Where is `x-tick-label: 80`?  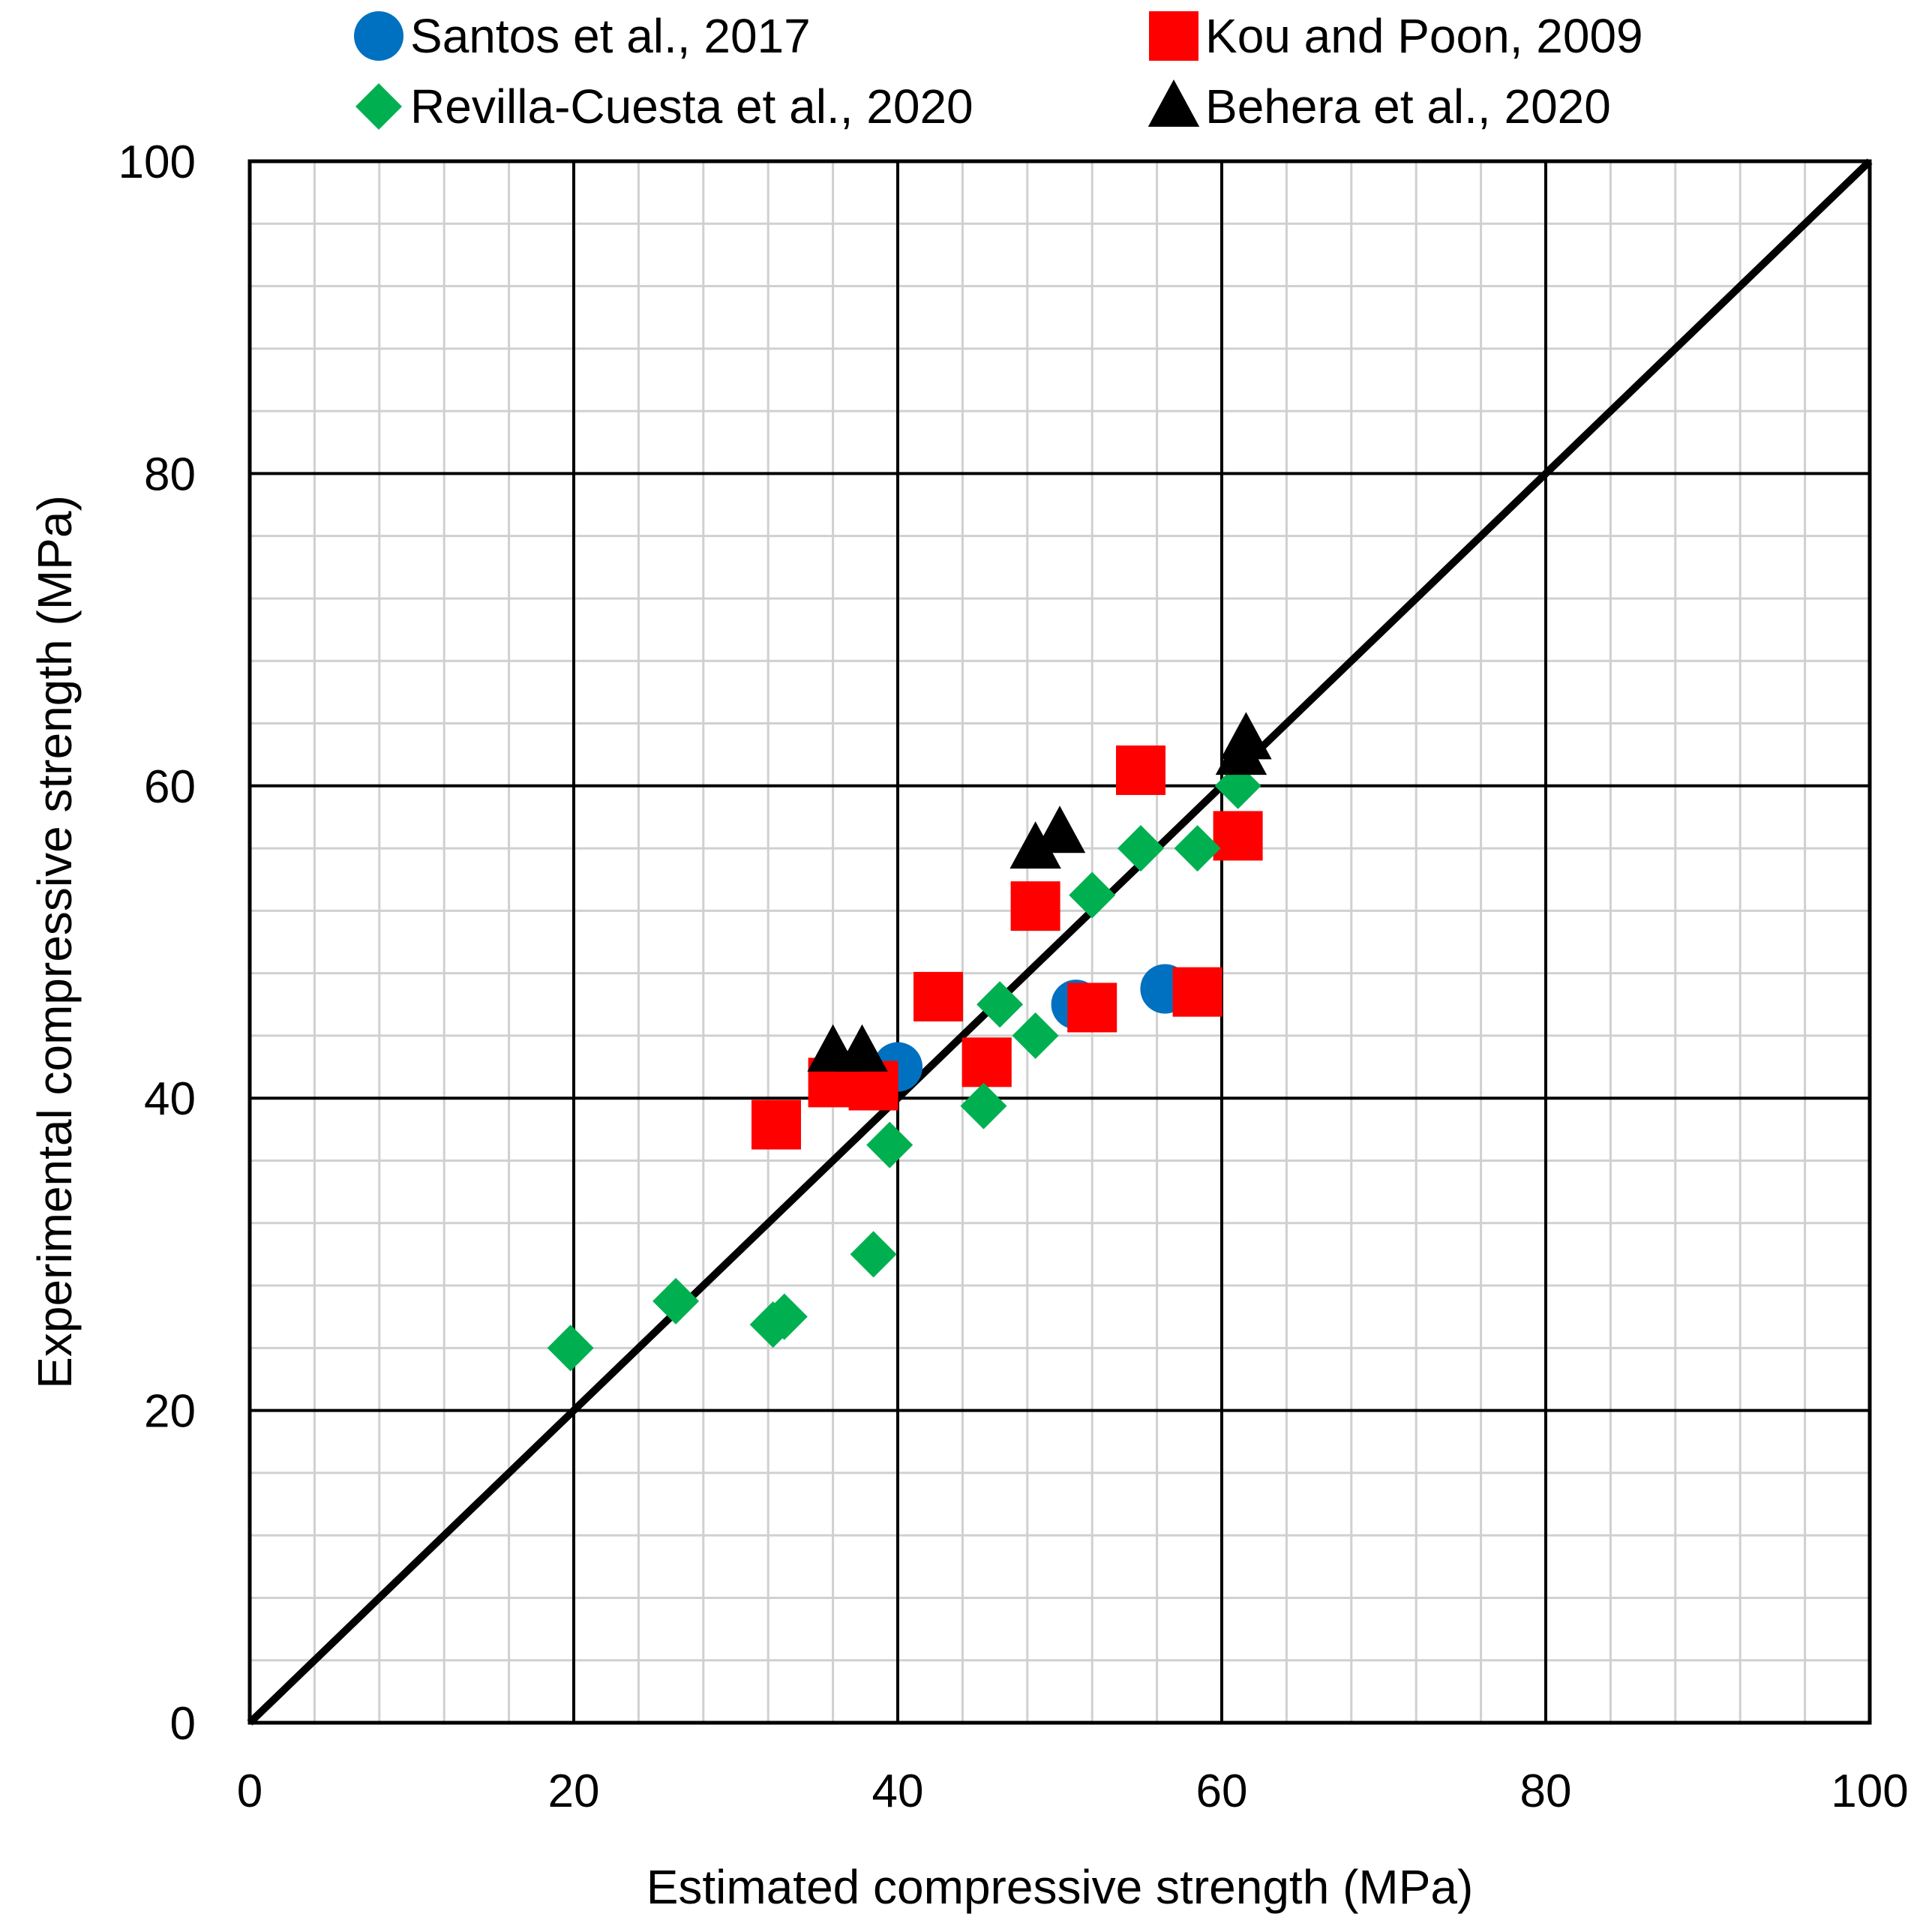 x-tick-label: 80 is located at coordinates (1546, 1791).